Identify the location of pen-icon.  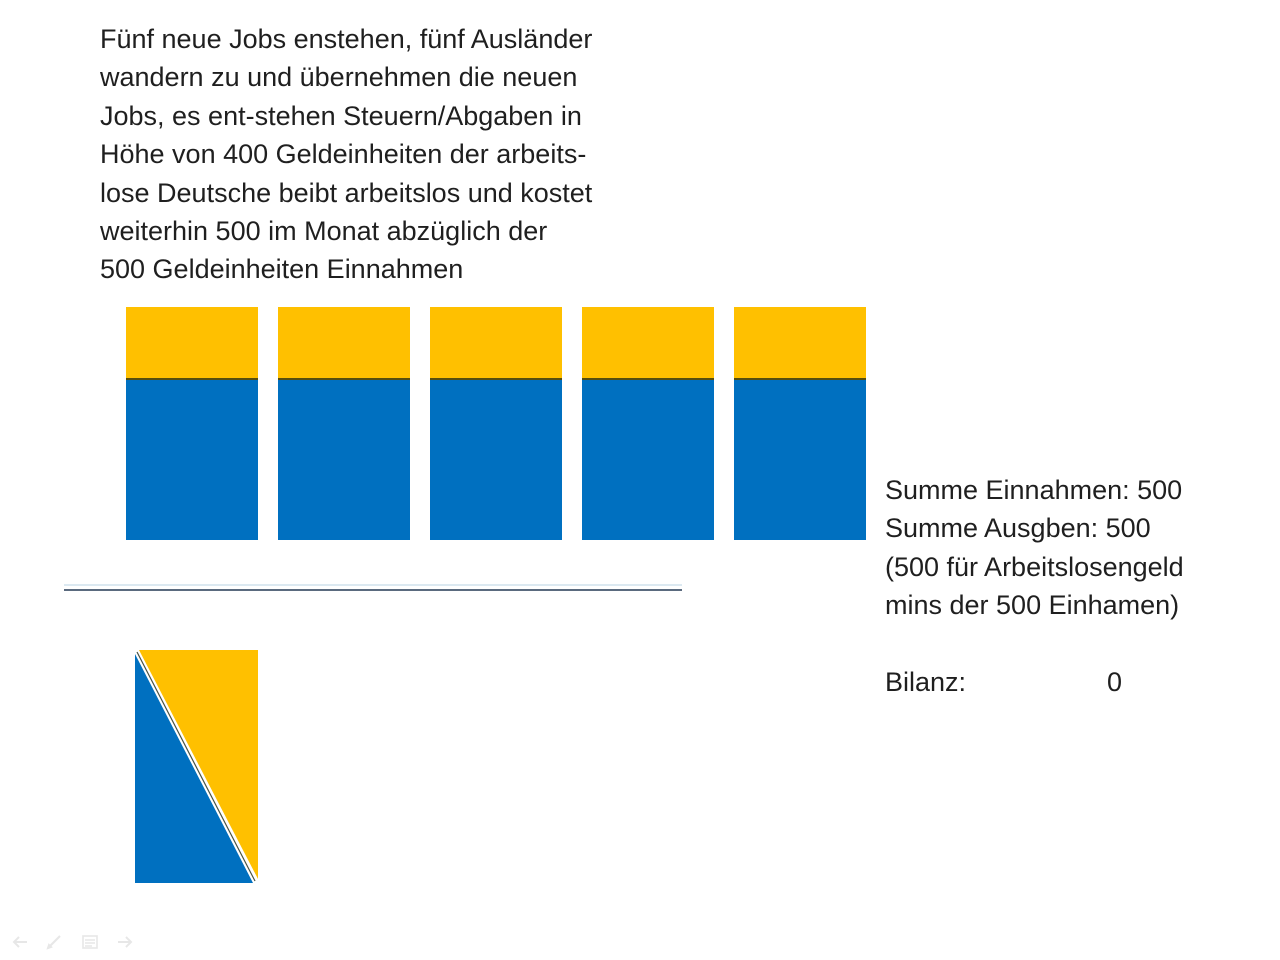
(55, 942).